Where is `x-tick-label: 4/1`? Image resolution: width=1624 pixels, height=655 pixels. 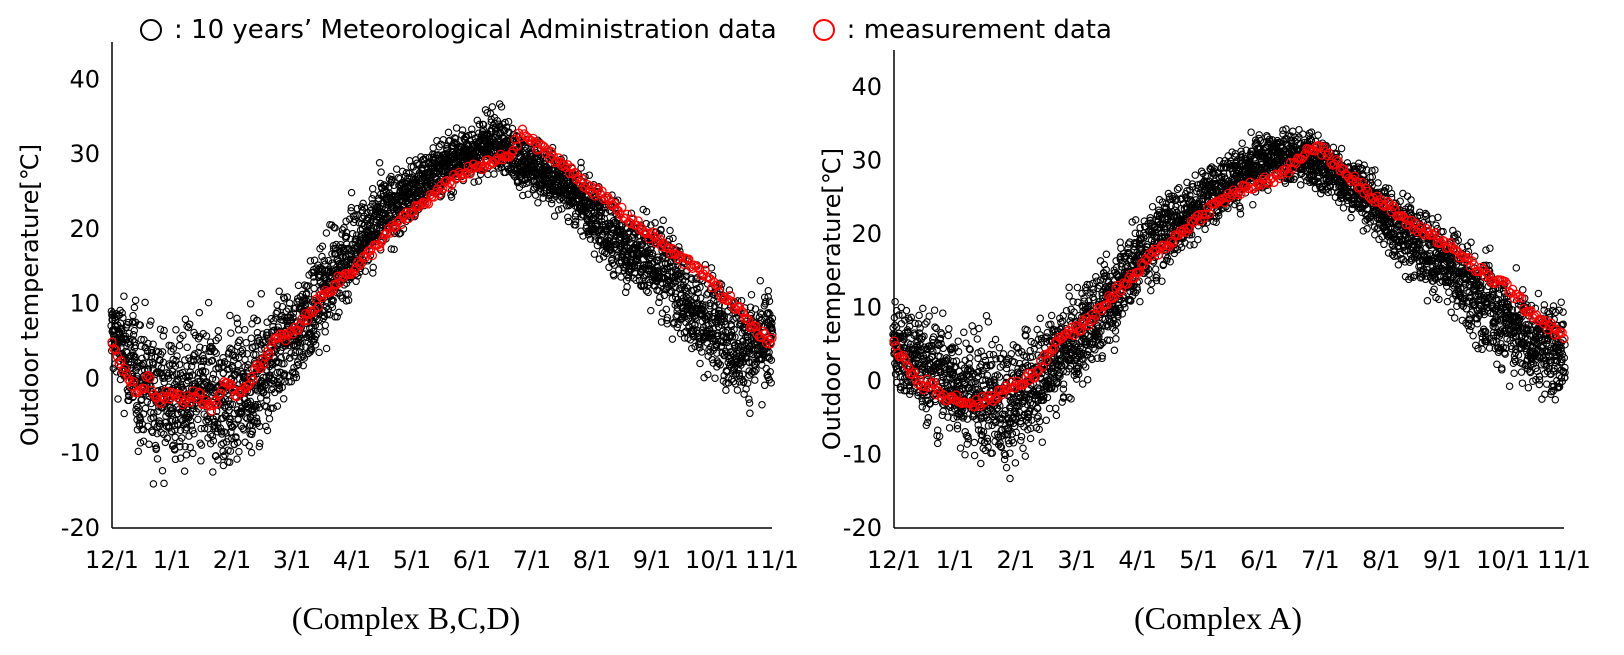
x-tick-label: 4/1 is located at coordinates (352, 560).